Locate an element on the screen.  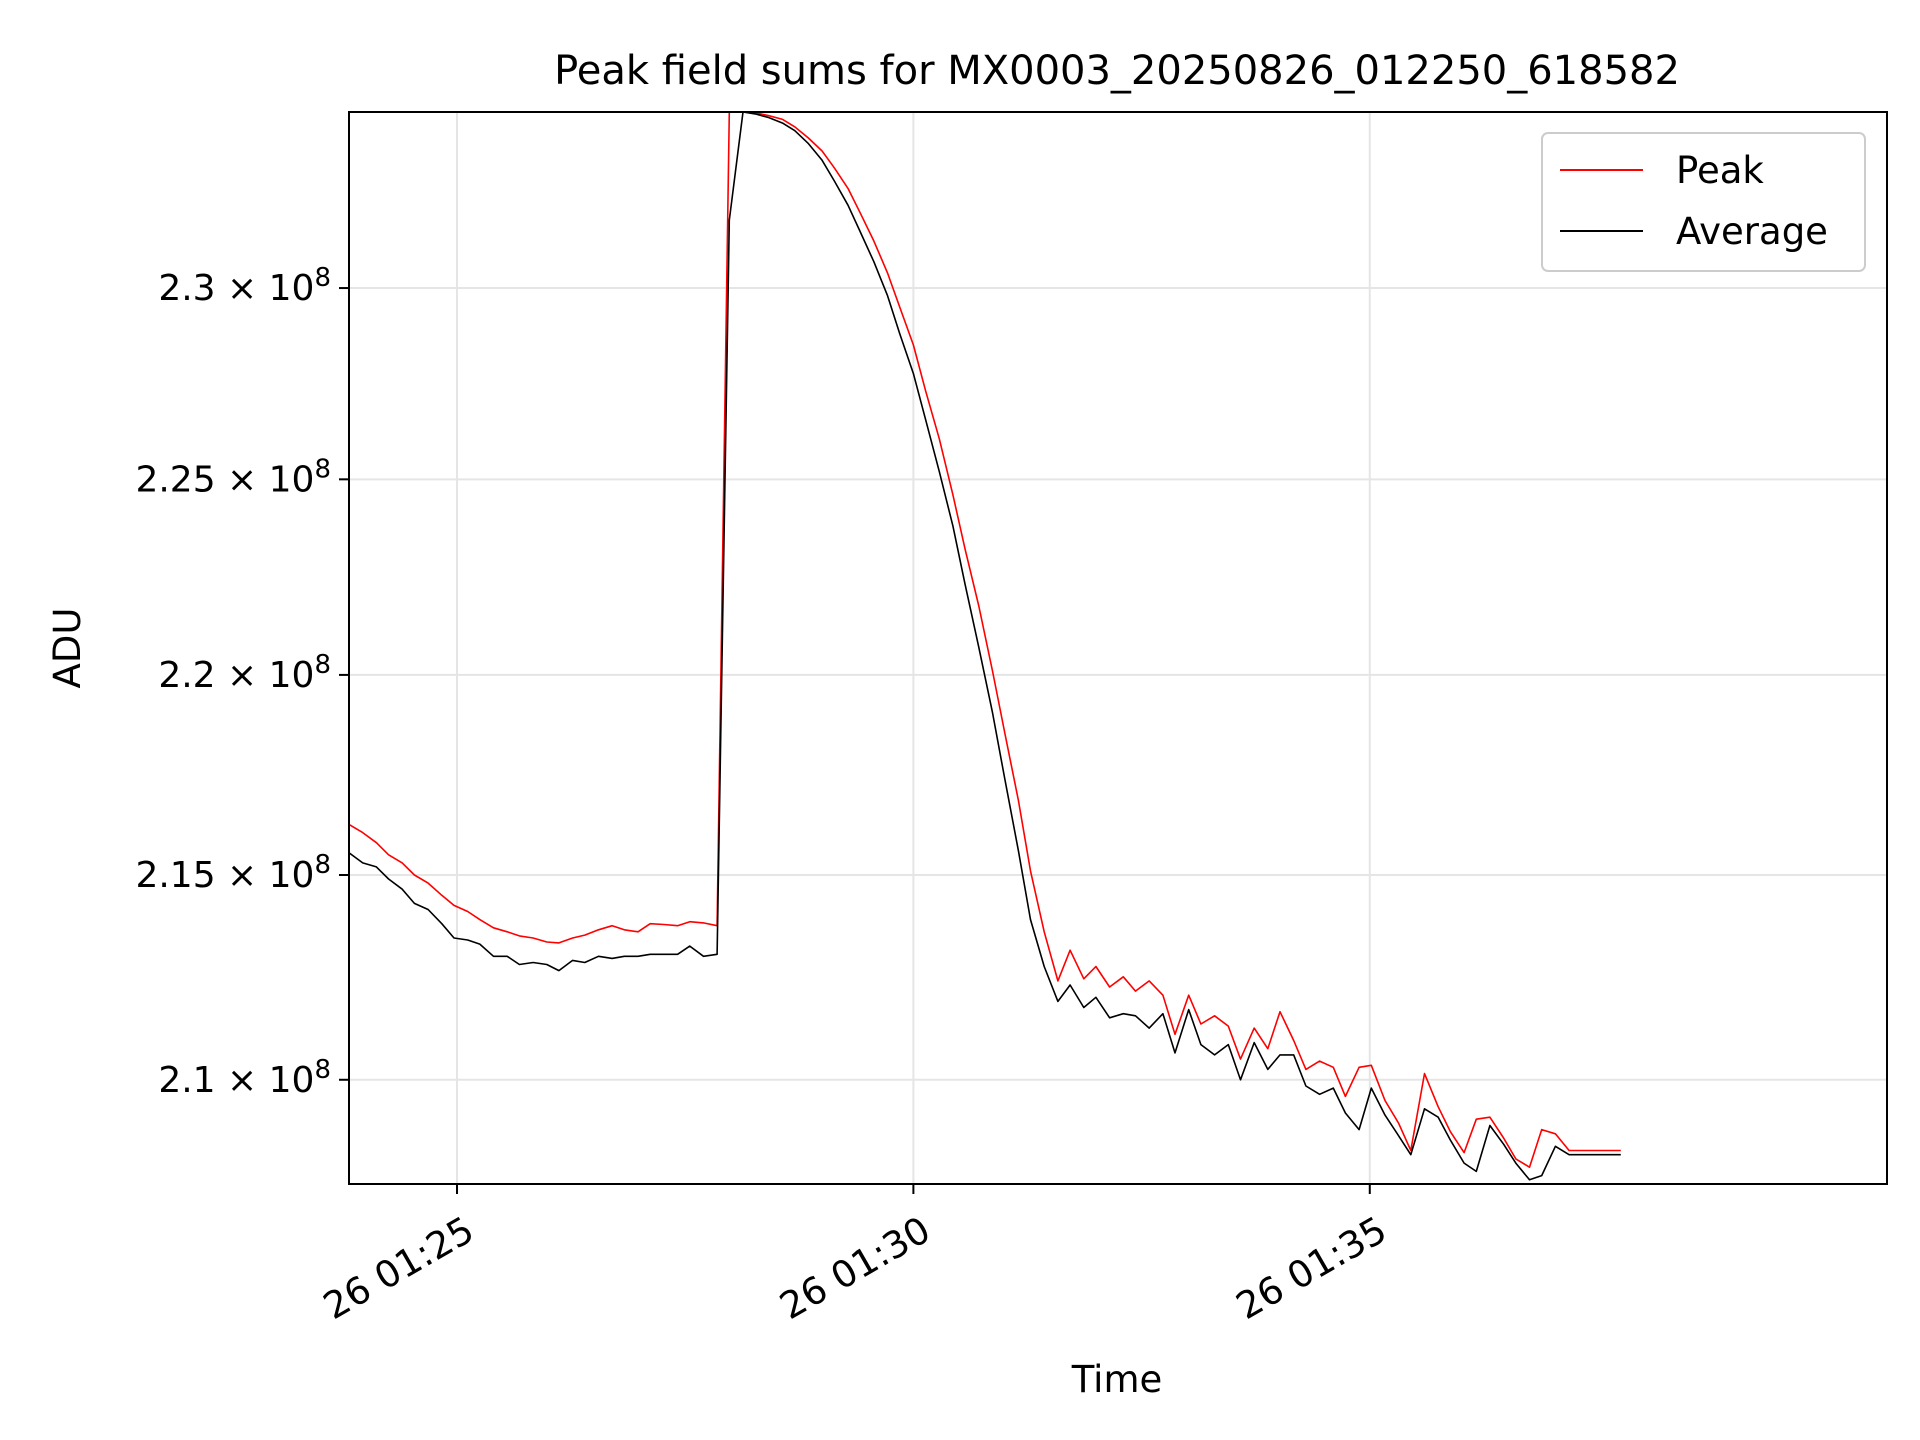
legend-label-peak: Peak is located at coordinates (1720, 170).